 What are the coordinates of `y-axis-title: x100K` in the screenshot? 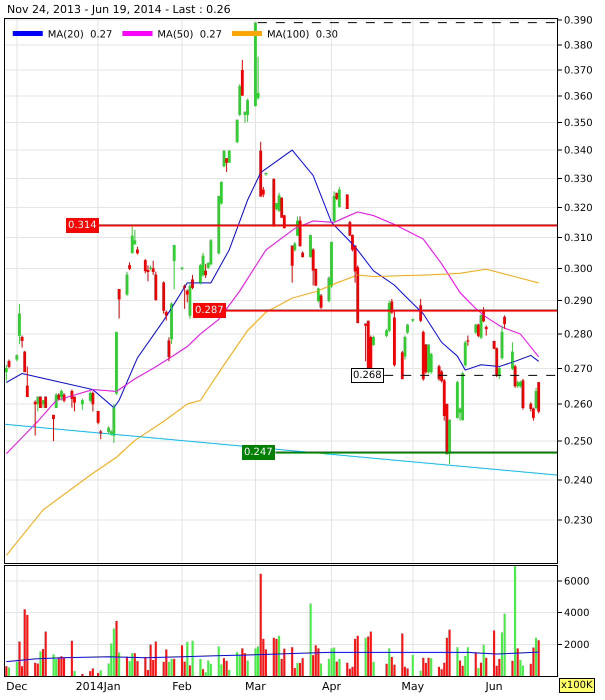 It's located at (577, 685).